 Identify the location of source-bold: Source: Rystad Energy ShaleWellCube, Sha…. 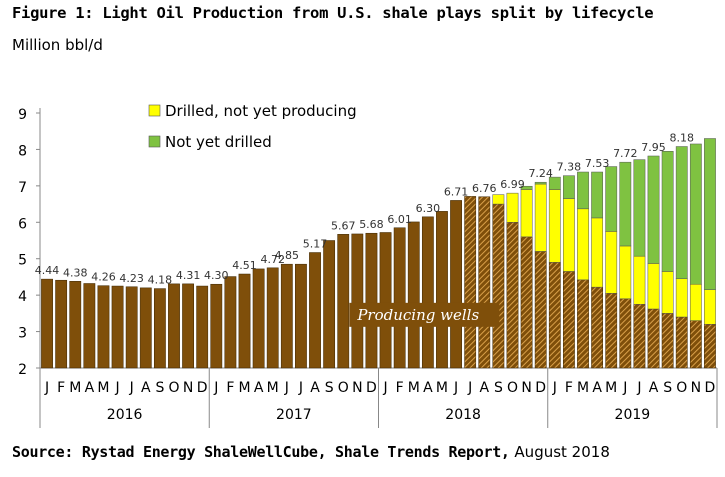
(261, 452).